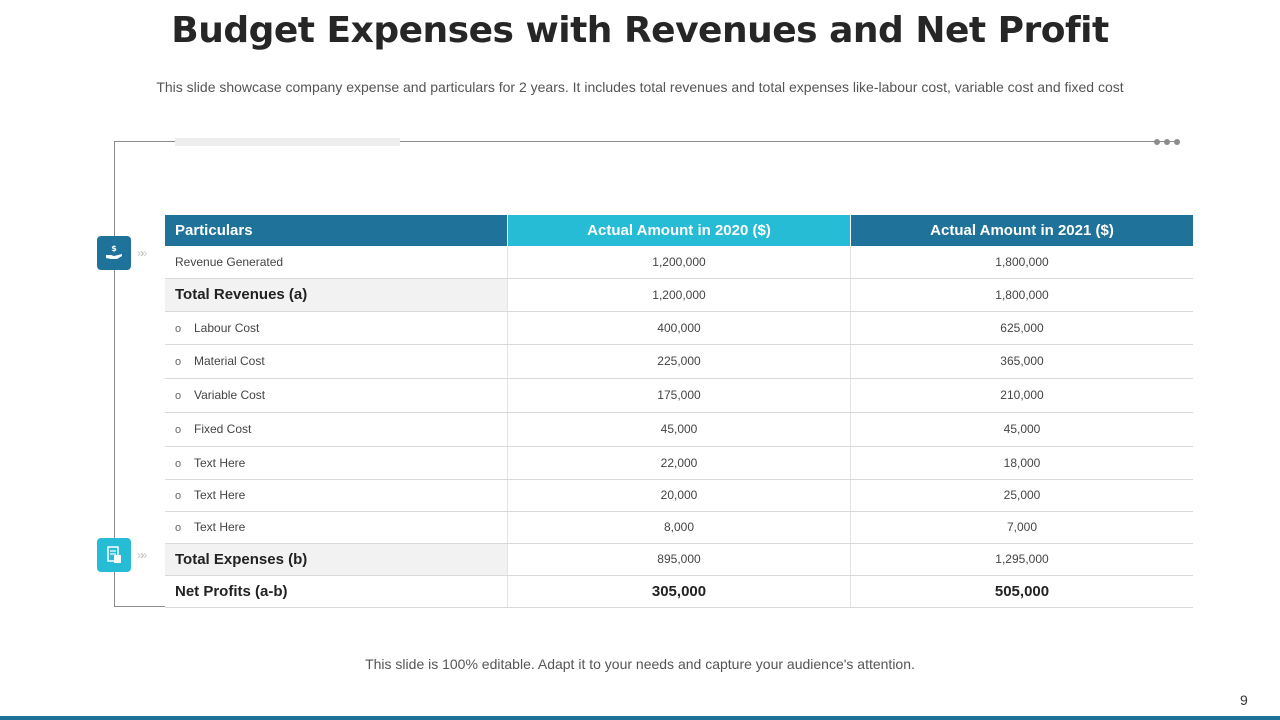 The image size is (1280, 720). Describe the element at coordinates (1021, 395) in the screenshot. I see `cell-2021: 210,000` at that location.